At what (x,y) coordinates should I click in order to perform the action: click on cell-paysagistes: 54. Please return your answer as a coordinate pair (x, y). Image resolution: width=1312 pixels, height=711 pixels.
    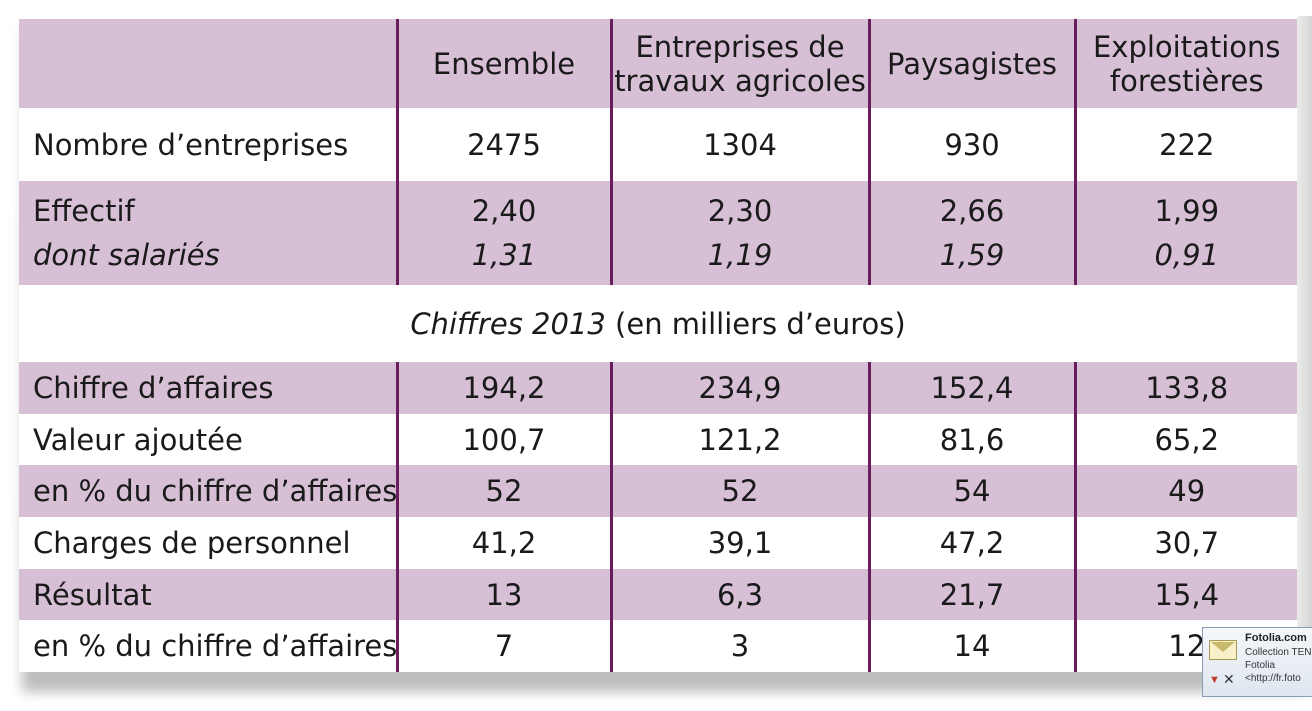
    Looking at the image, I should click on (971, 491).